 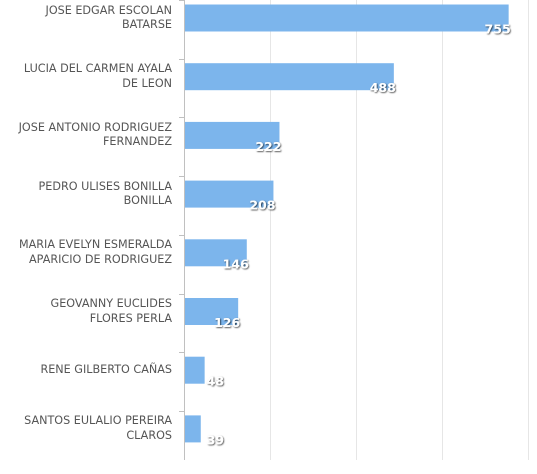 I want to click on category-label: JOSE EDGAR ESCOLAN BATARSE, so click(x=108, y=17).